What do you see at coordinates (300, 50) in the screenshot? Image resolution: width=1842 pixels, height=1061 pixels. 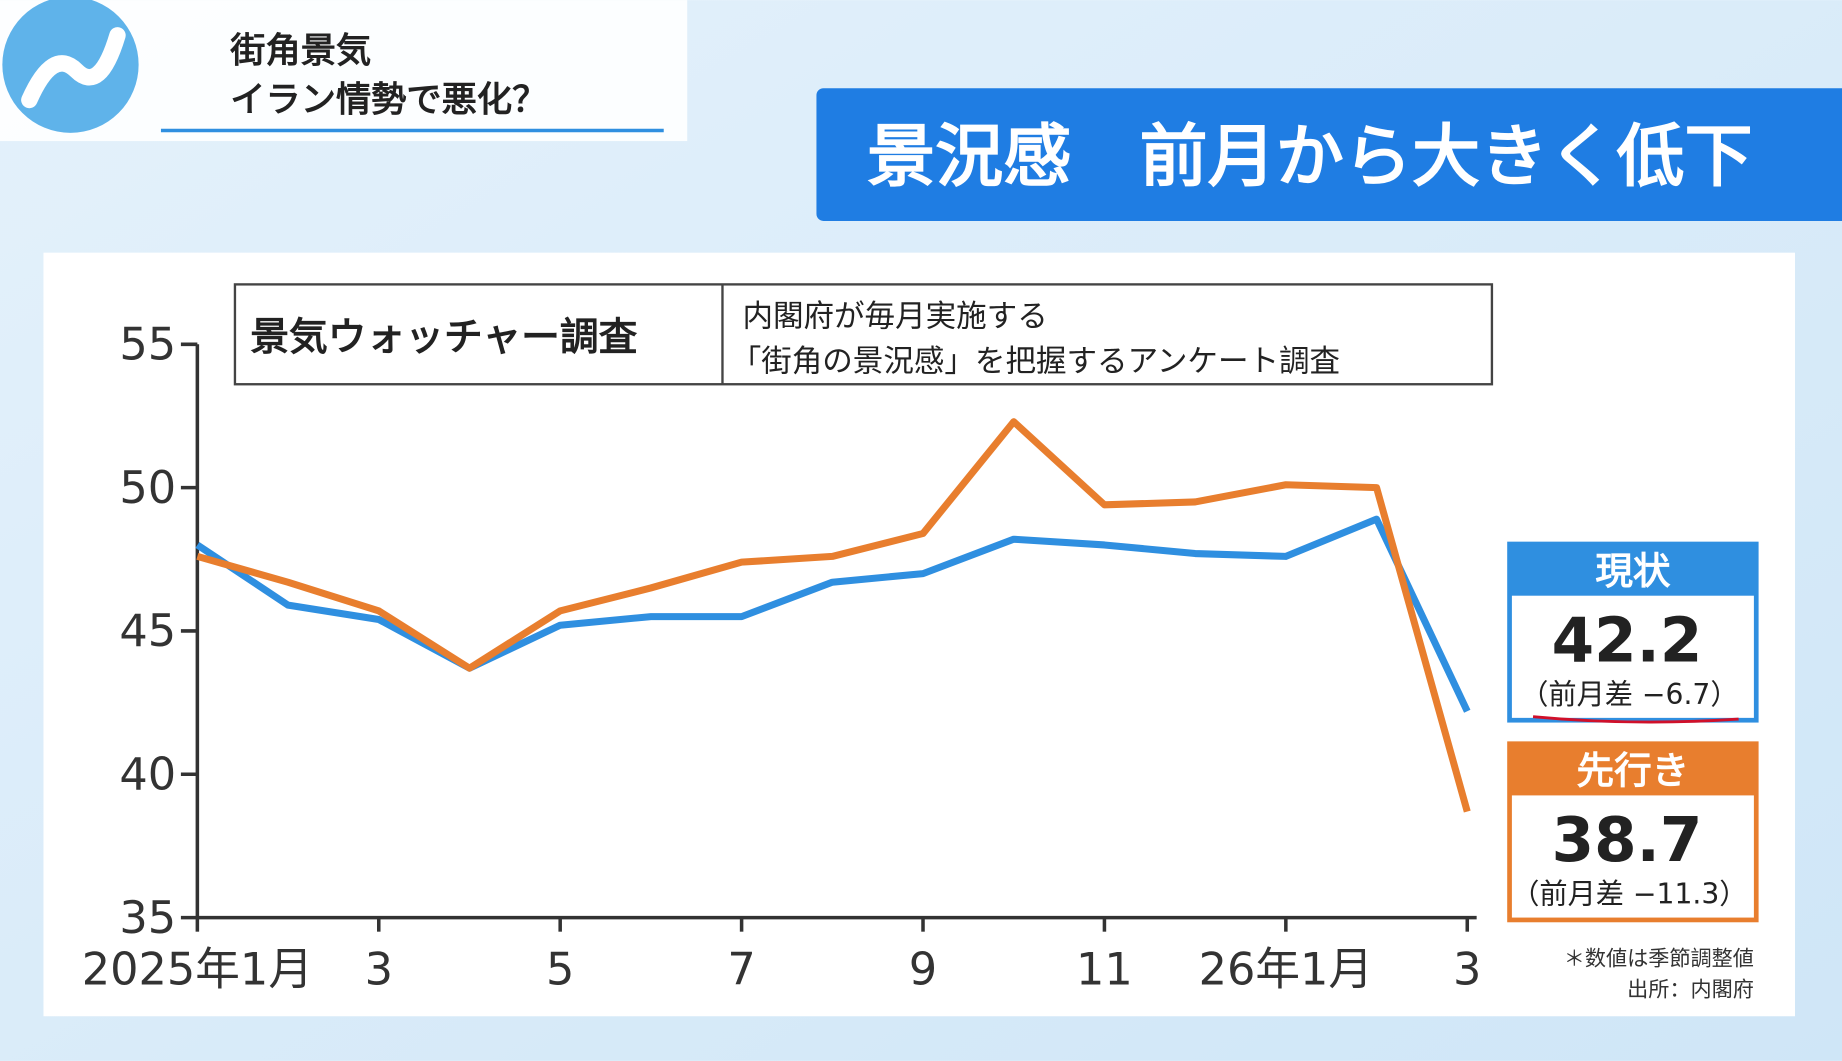 I see `header-title: 街角景気` at bounding box center [300, 50].